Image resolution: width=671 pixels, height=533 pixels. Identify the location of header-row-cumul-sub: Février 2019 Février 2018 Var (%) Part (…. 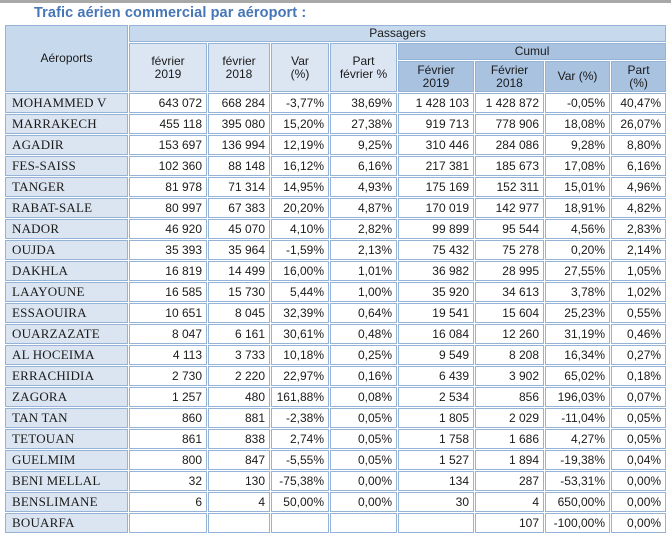
(336, 77).